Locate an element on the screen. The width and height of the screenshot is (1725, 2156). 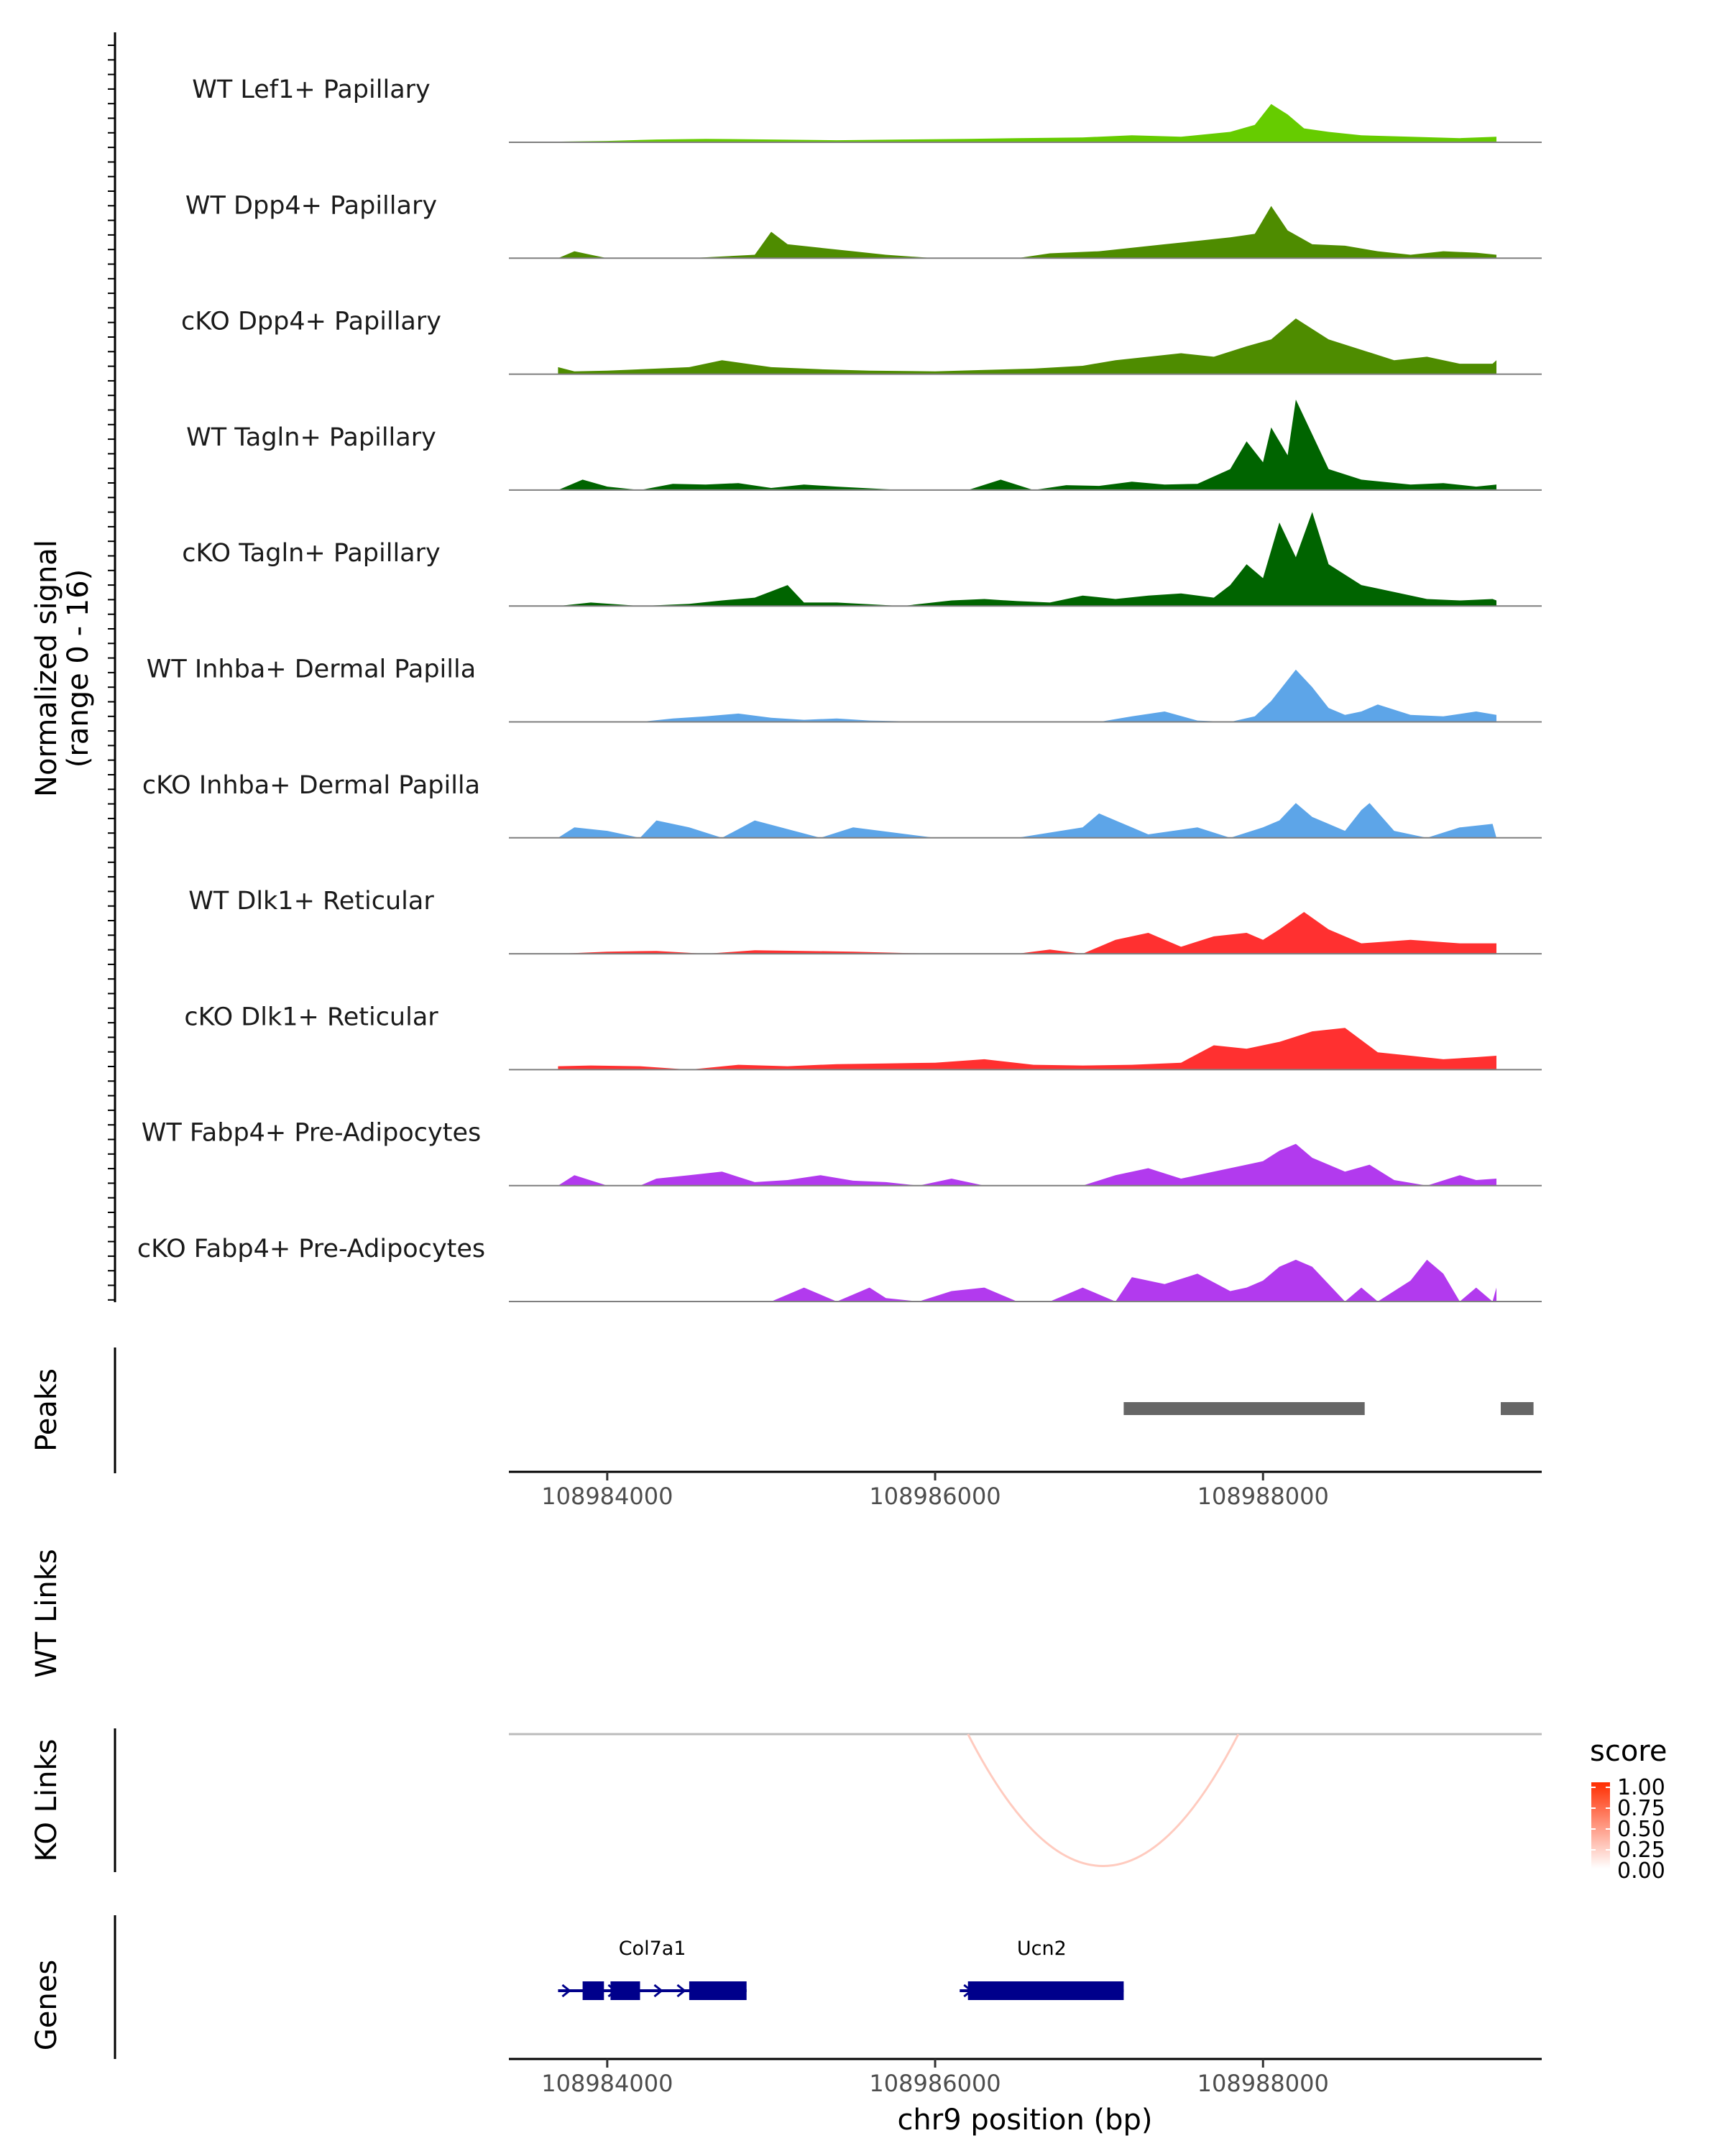
coverage-track: WT Inhba+ Dermal Papilla is located at coordinates (844, 689).